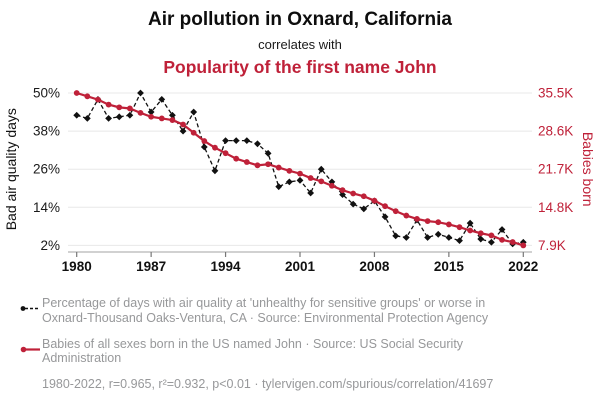 Image resolution: width=600 pixels, height=408 pixels. Describe the element at coordinates (151, 266) in the screenshot. I see `svg-text: 1987` at that location.